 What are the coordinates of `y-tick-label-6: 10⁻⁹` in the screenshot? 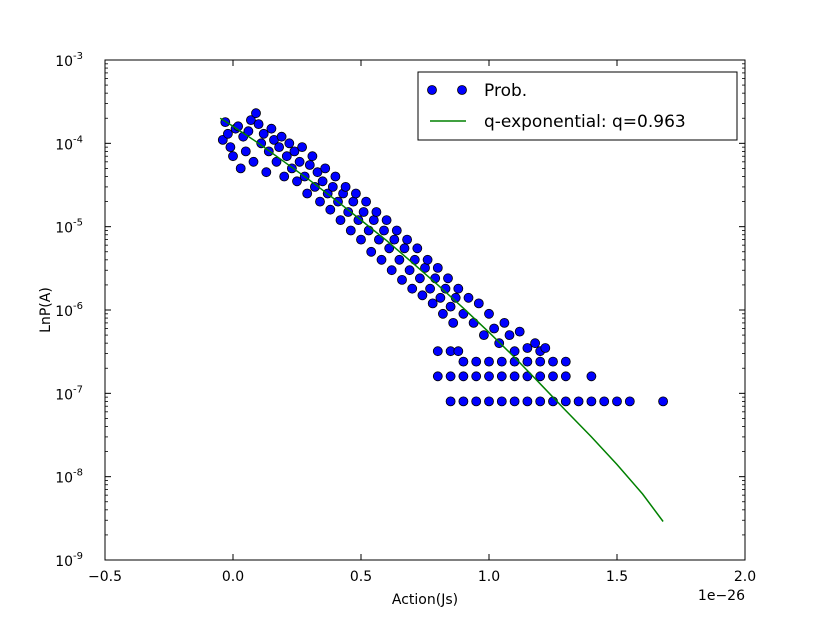 It's located at (69, 560).